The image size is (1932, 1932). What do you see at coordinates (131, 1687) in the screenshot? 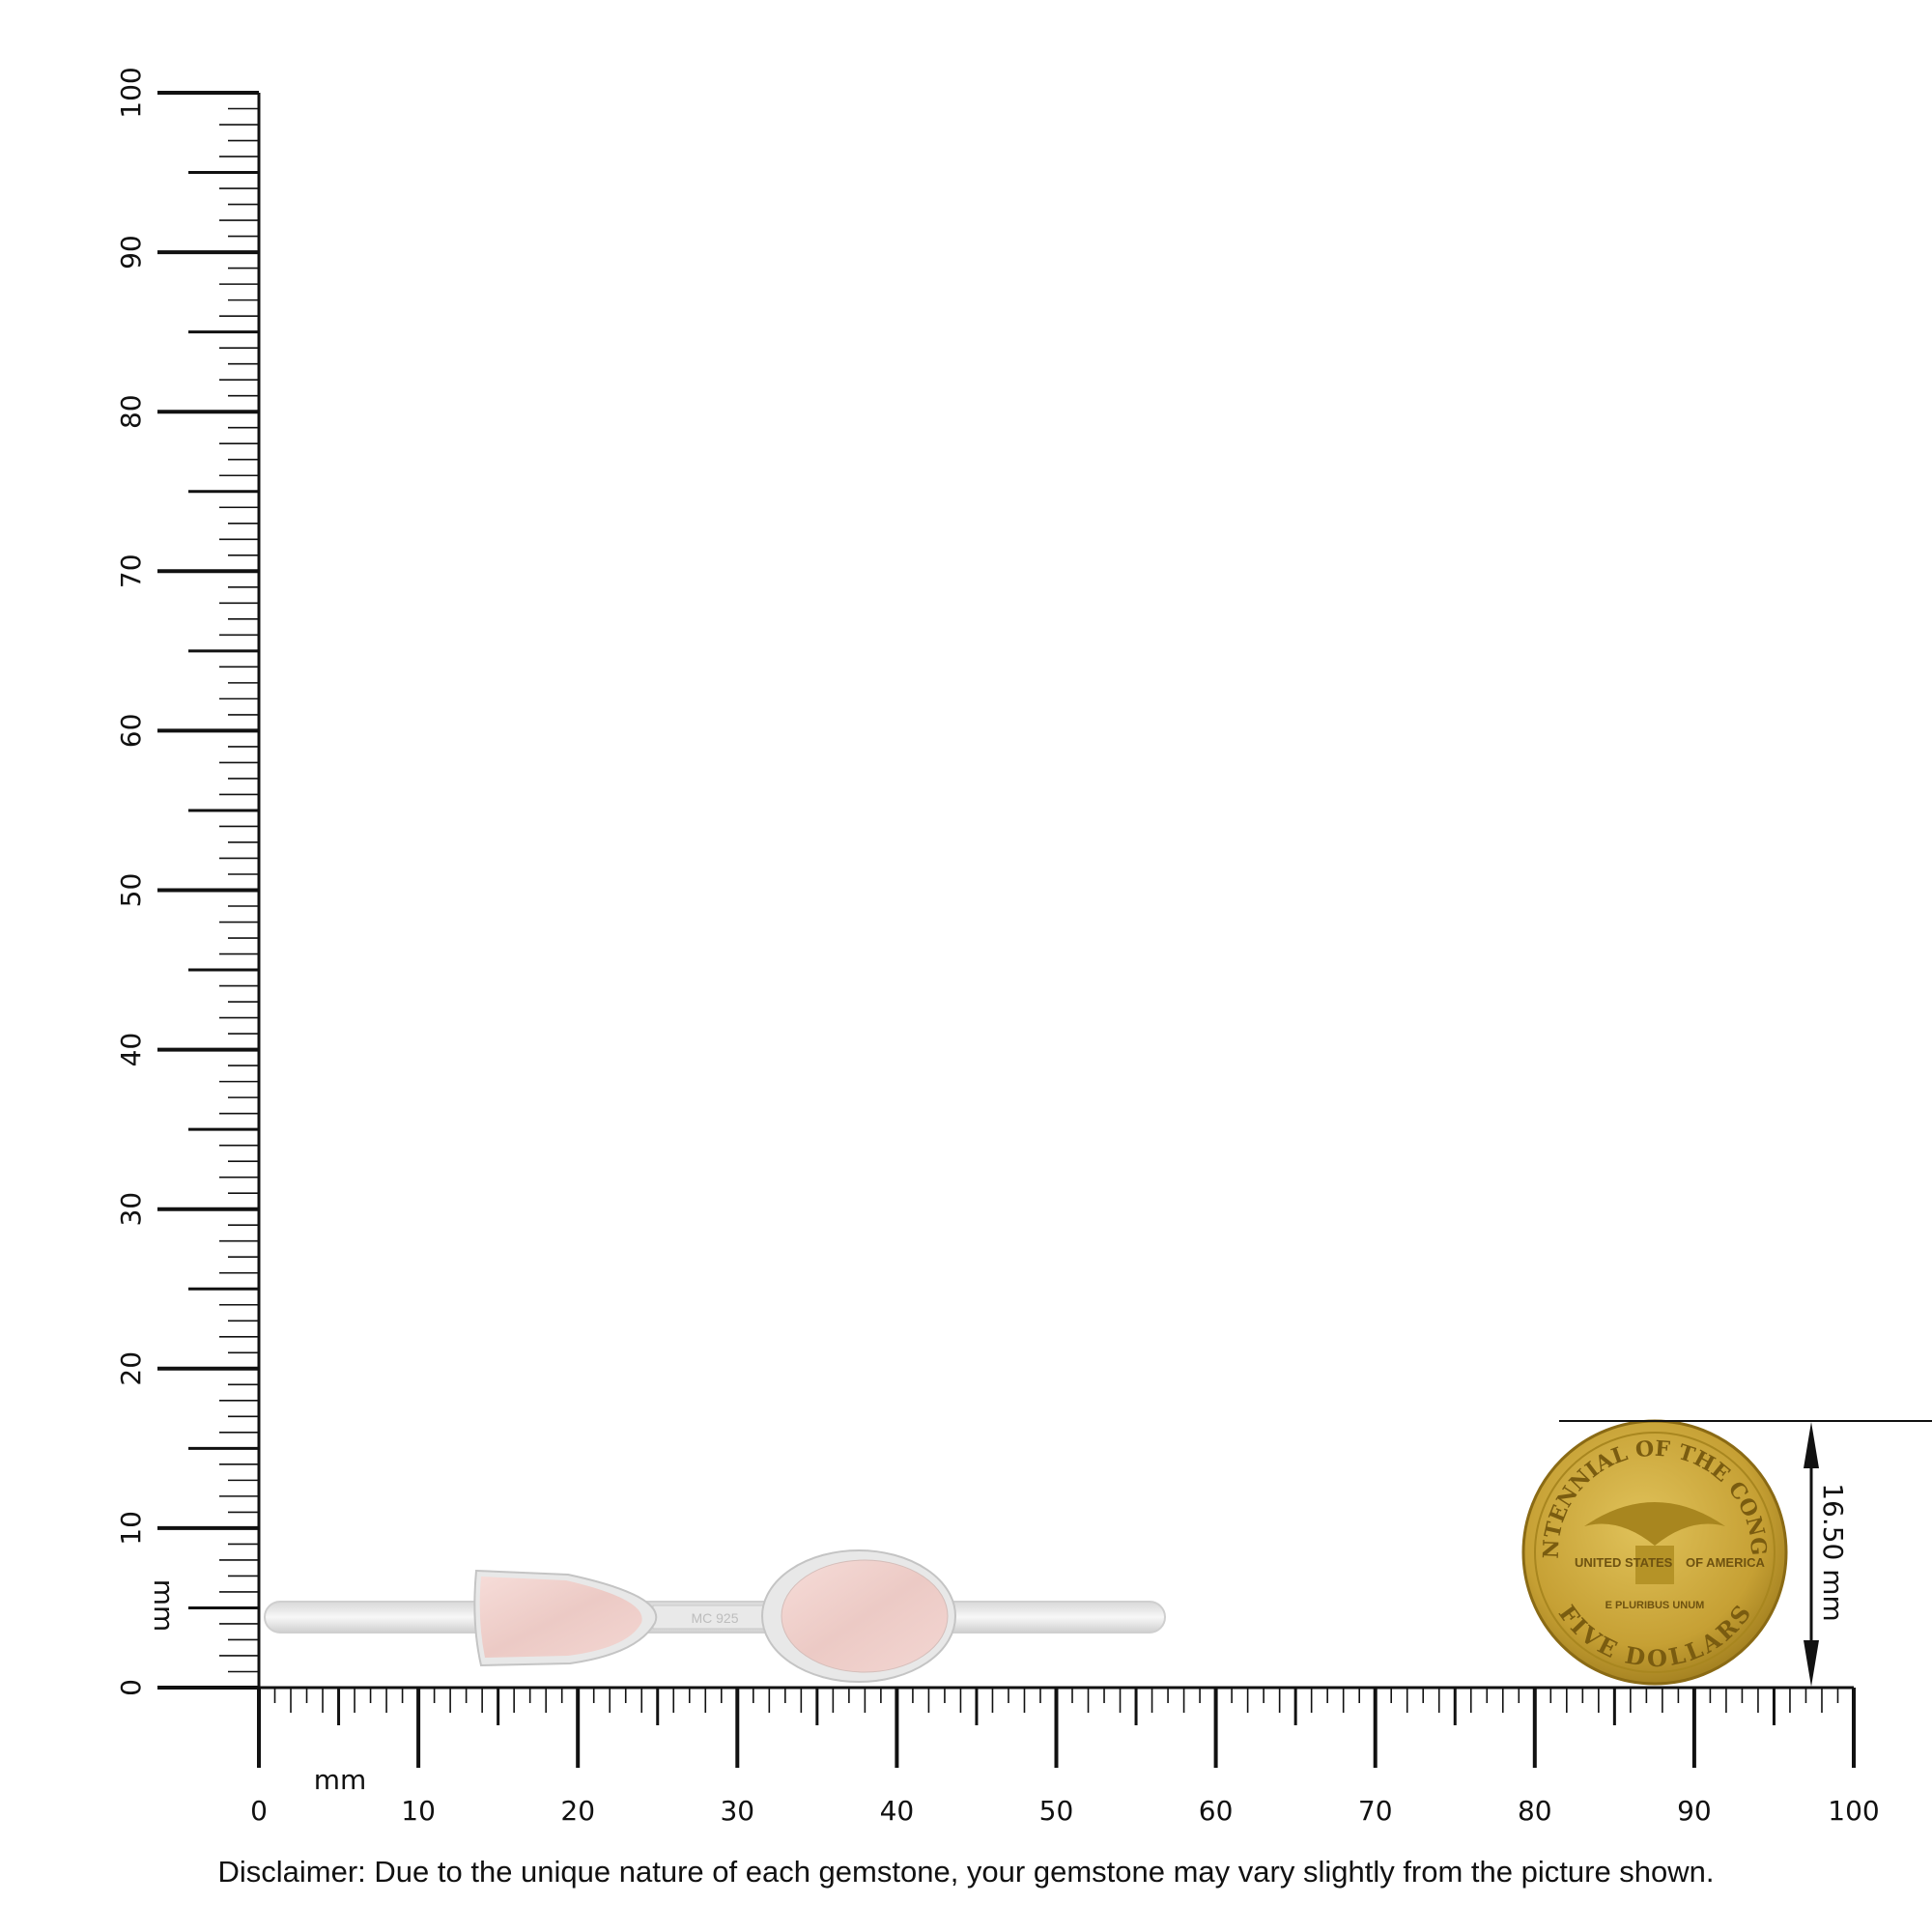
I see `vertical-tick-label: 0` at bounding box center [131, 1687].